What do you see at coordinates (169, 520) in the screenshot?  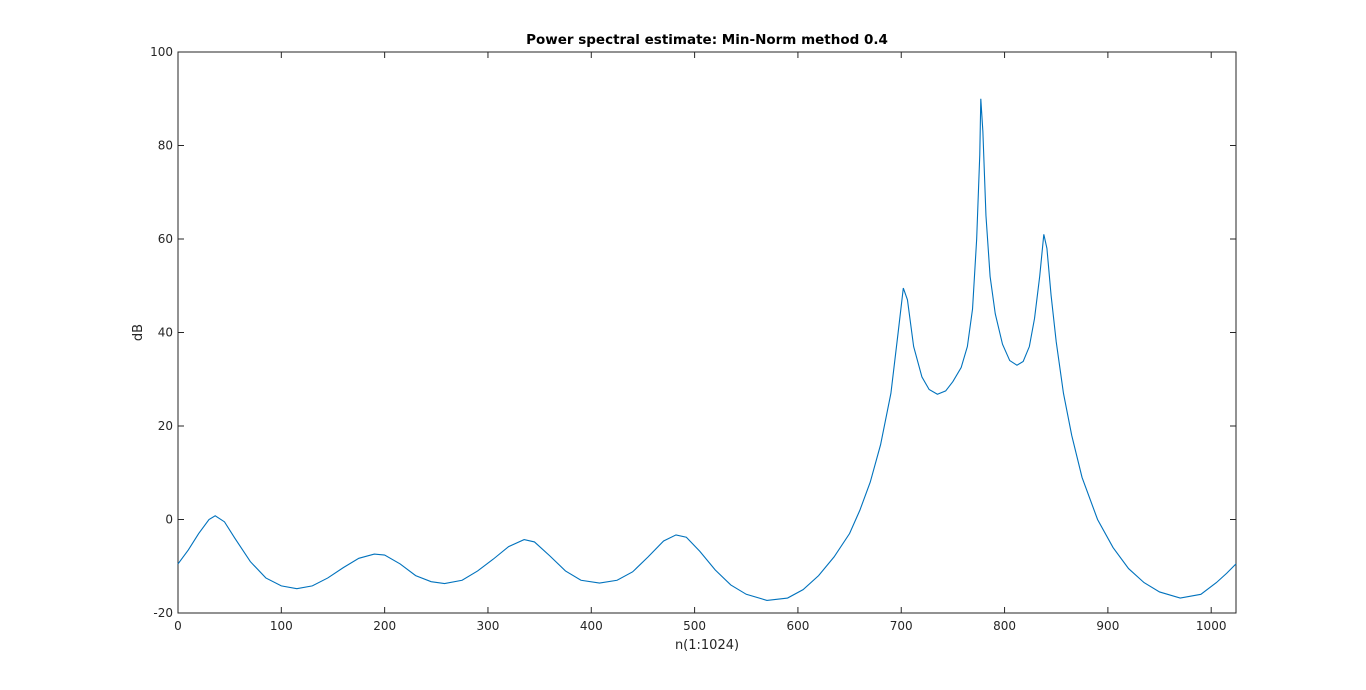 I see `y-tick-label: 0` at bounding box center [169, 520].